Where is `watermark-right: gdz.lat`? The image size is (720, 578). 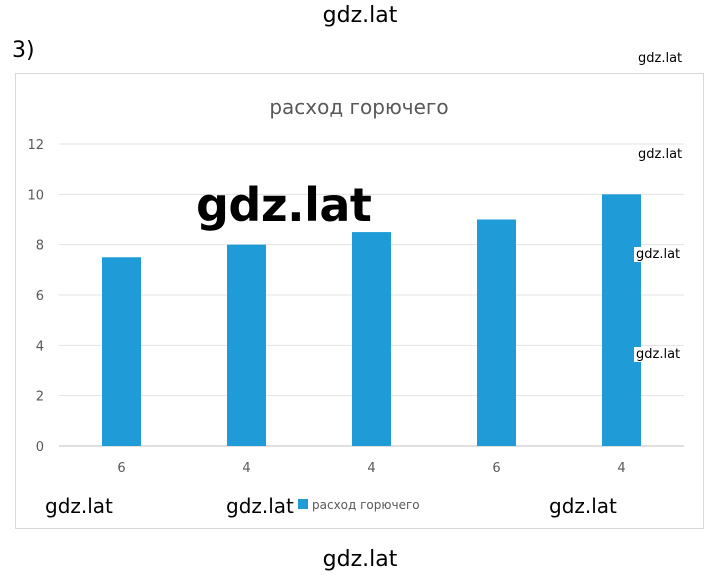 watermark-right: gdz.lat is located at coordinates (583, 506).